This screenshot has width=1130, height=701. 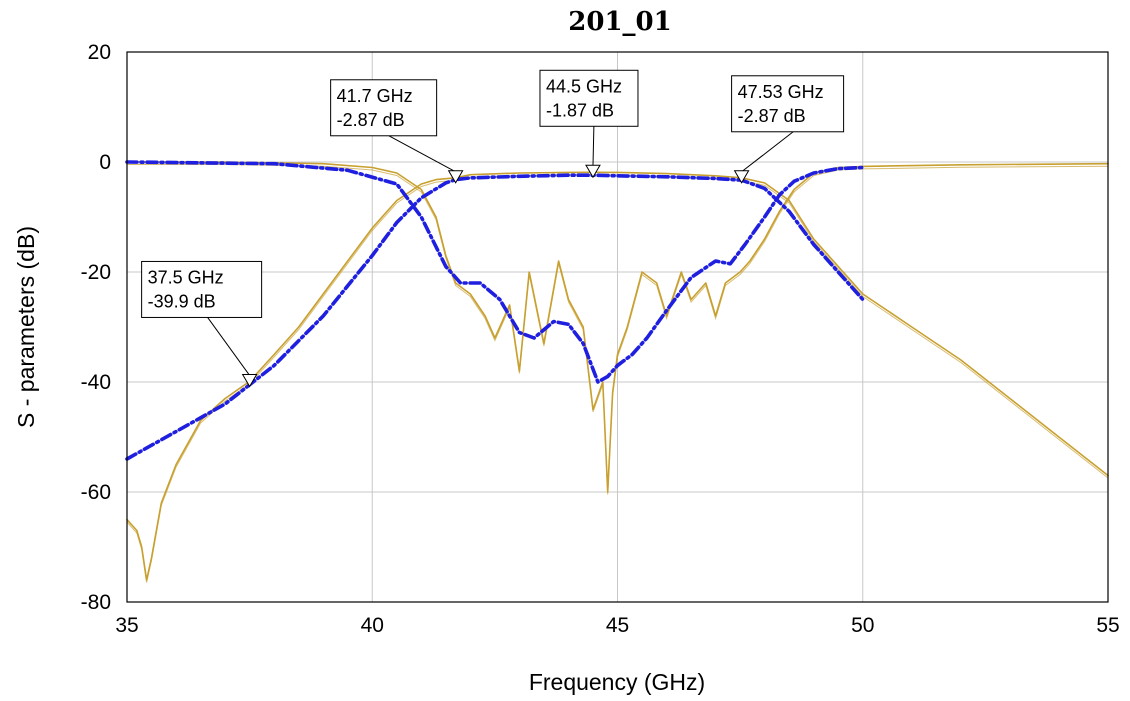 What do you see at coordinates (186, 277) in the screenshot?
I see `marker-frequency-label: 37.5 GHz` at bounding box center [186, 277].